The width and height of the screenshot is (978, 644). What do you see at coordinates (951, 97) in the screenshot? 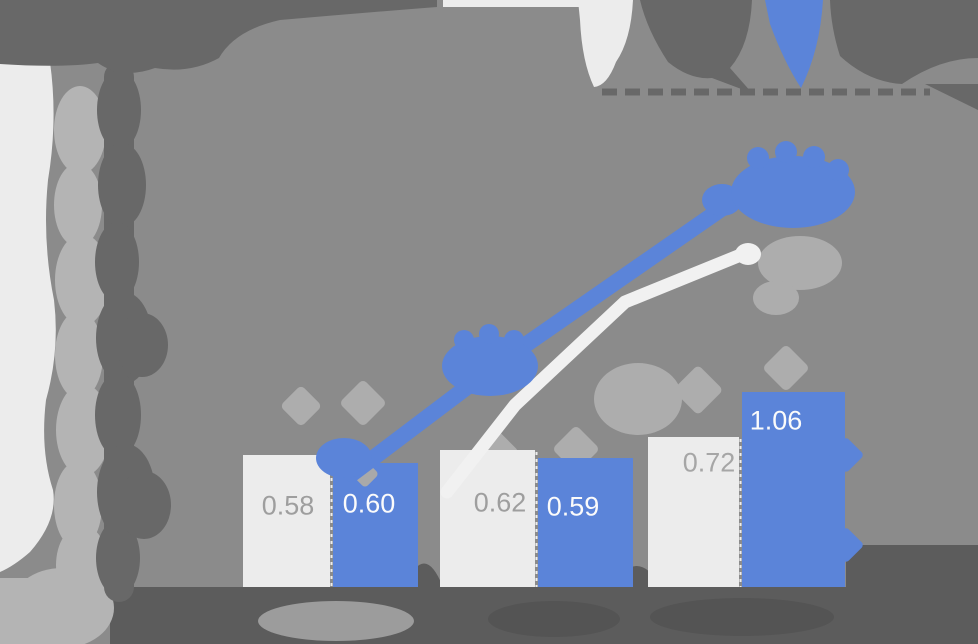
I see `legend-right-wedge` at bounding box center [951, 97].